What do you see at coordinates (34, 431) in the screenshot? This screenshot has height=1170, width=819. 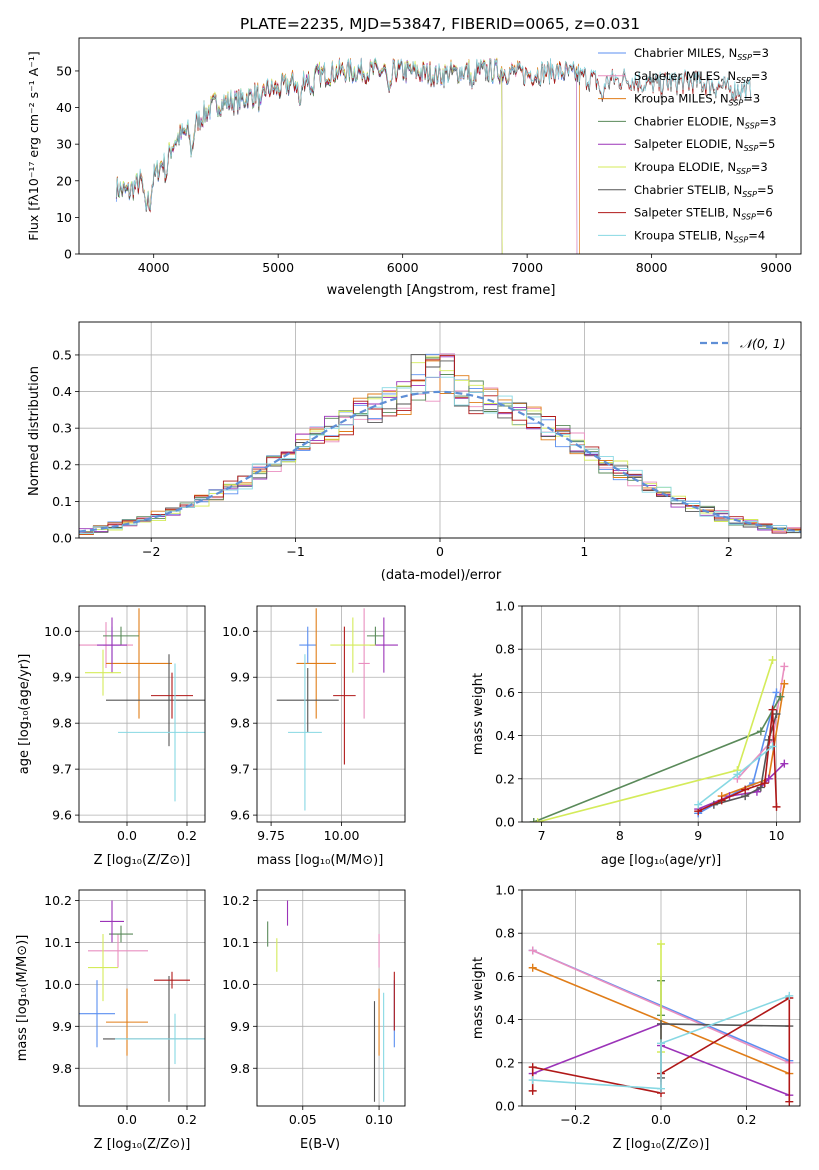 I see `histogram-ylabel: Normed distribution` at bounding box center [34, 431].